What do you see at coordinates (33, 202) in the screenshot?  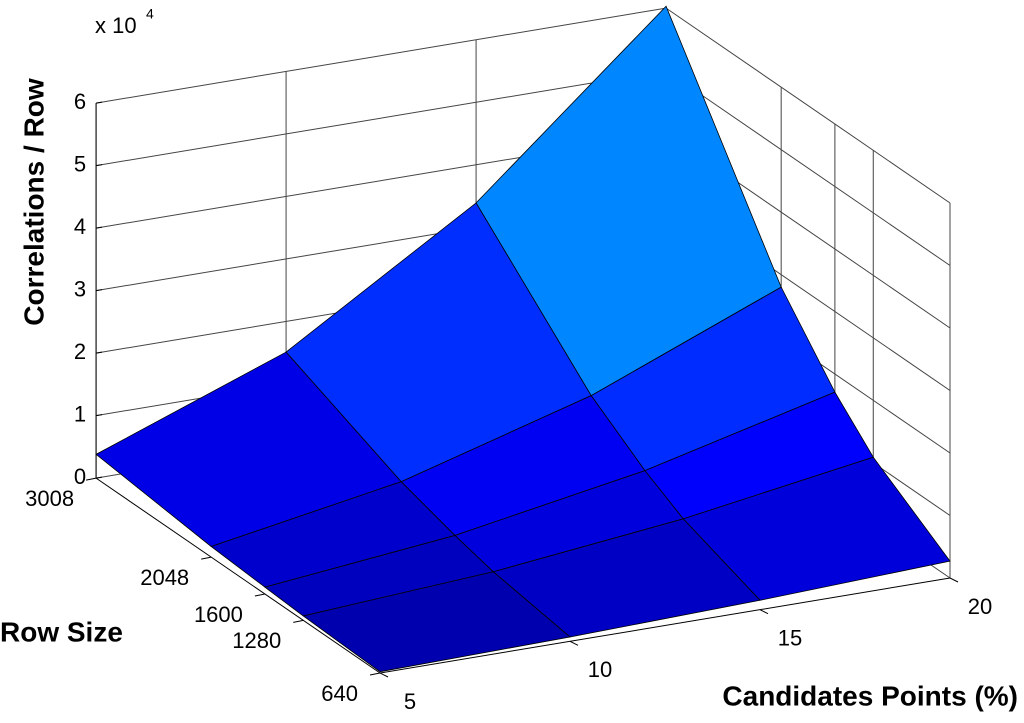 I see `z-axis-label: Correlations / Row` at bounding box center [33, 202].